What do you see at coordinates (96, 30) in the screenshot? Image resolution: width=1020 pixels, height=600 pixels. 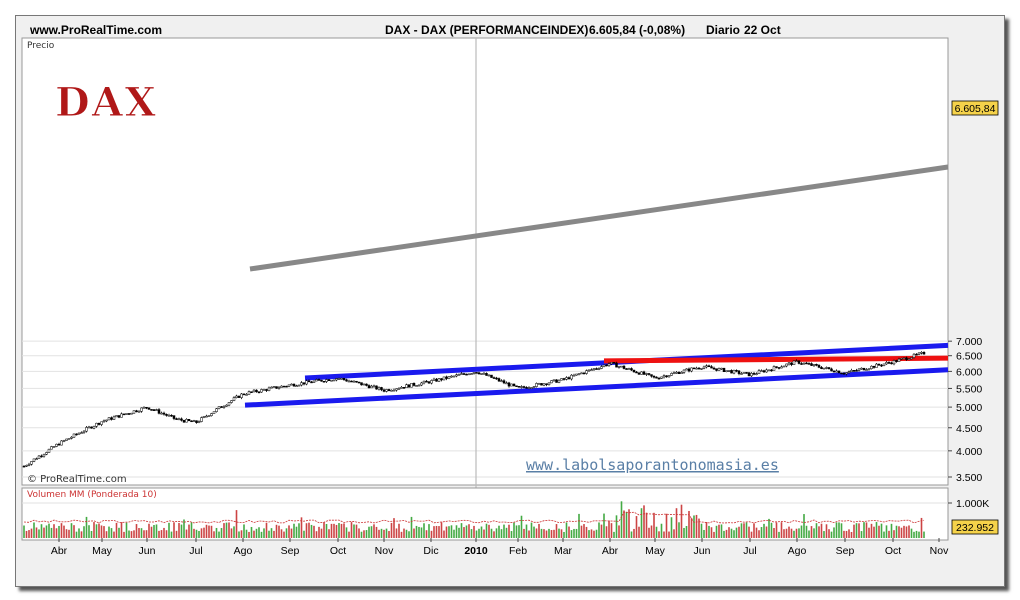 I see `site-label: www.ProRealTime.com` at bounding box center [96, 30].